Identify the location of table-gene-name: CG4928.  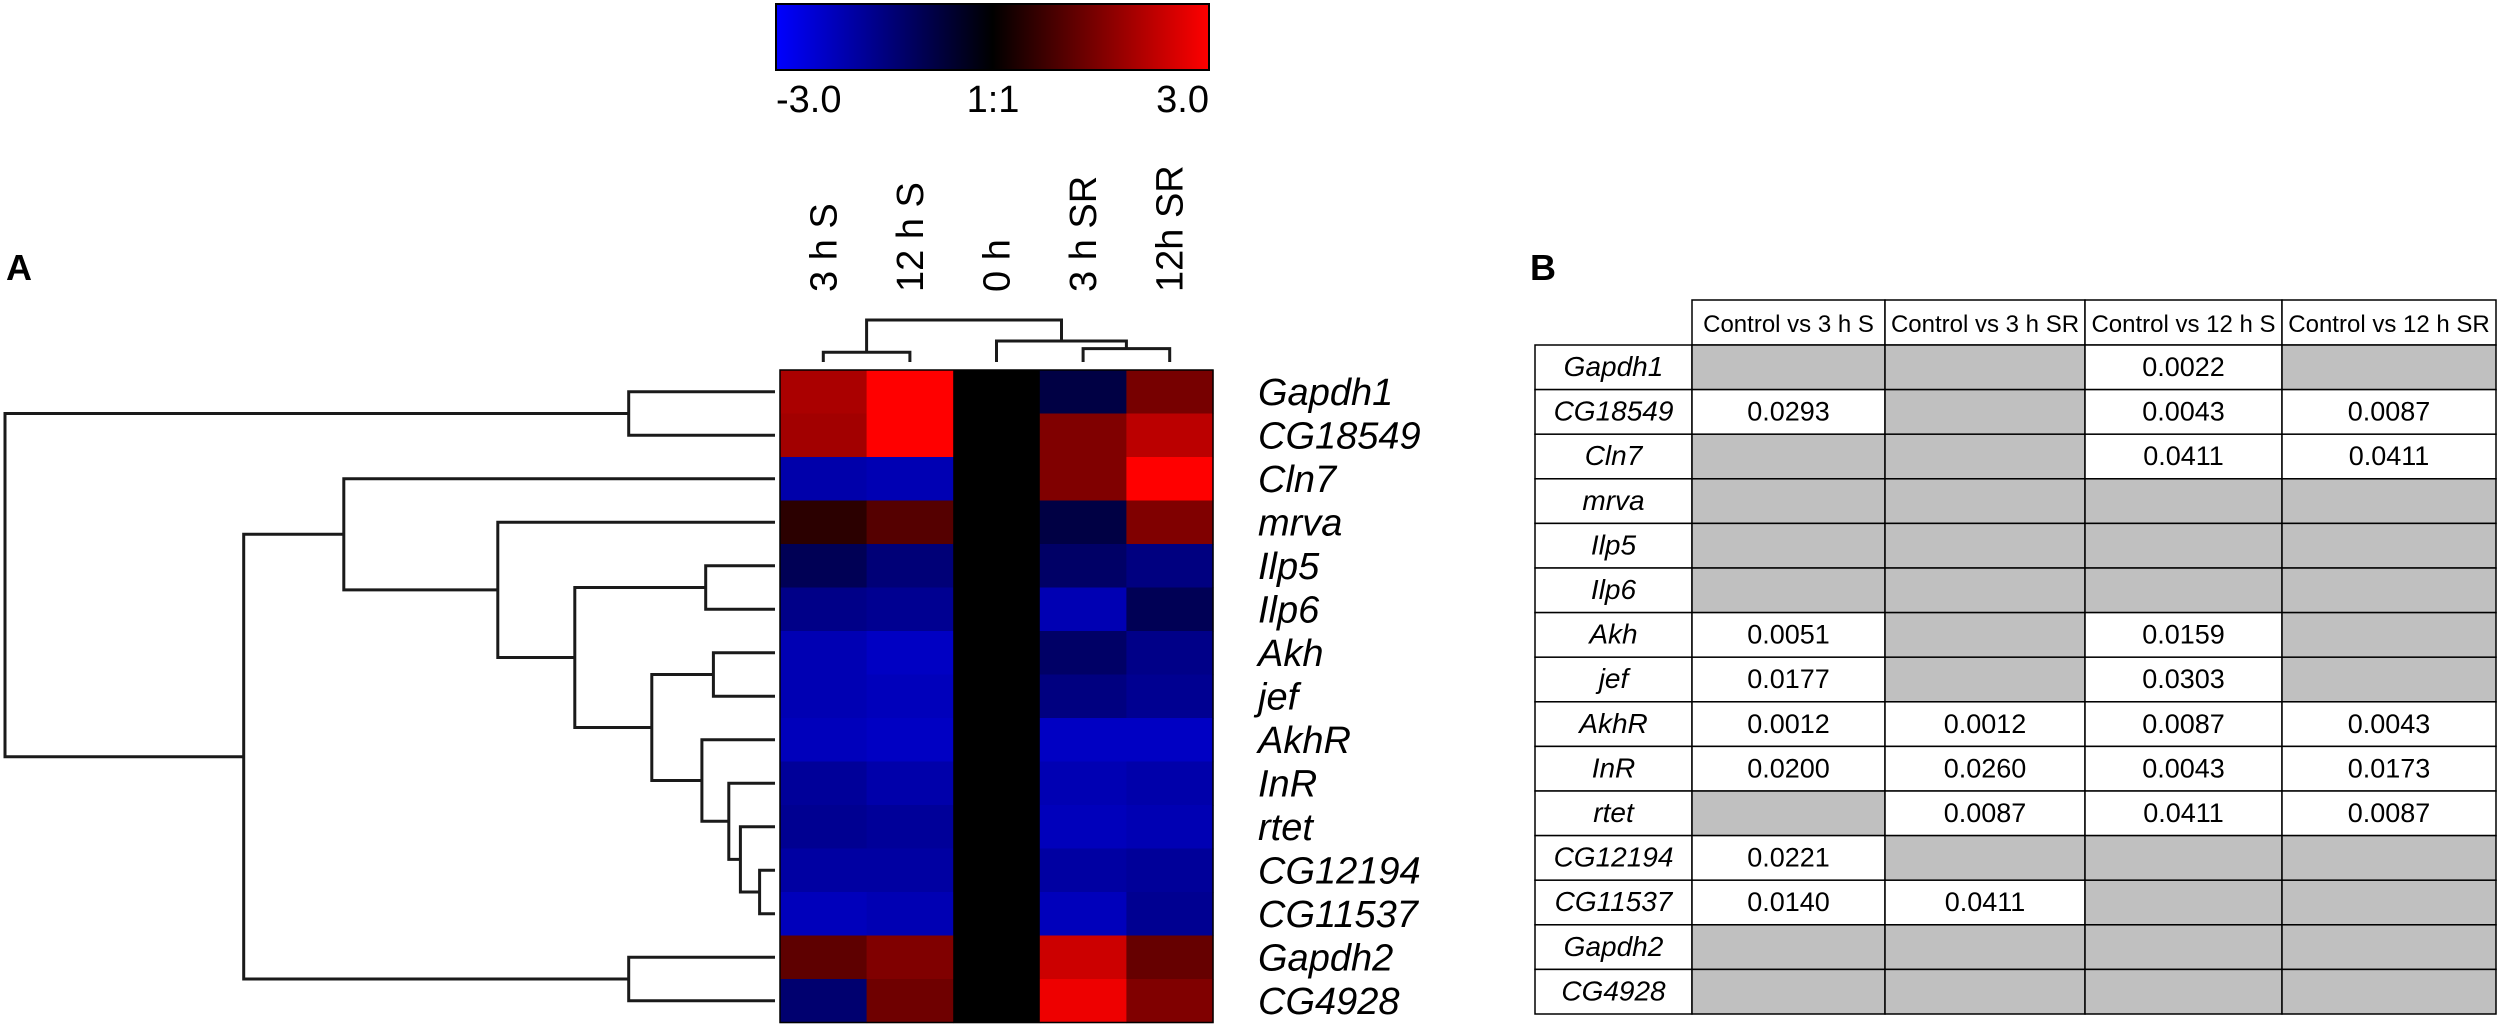
(1613, 990).